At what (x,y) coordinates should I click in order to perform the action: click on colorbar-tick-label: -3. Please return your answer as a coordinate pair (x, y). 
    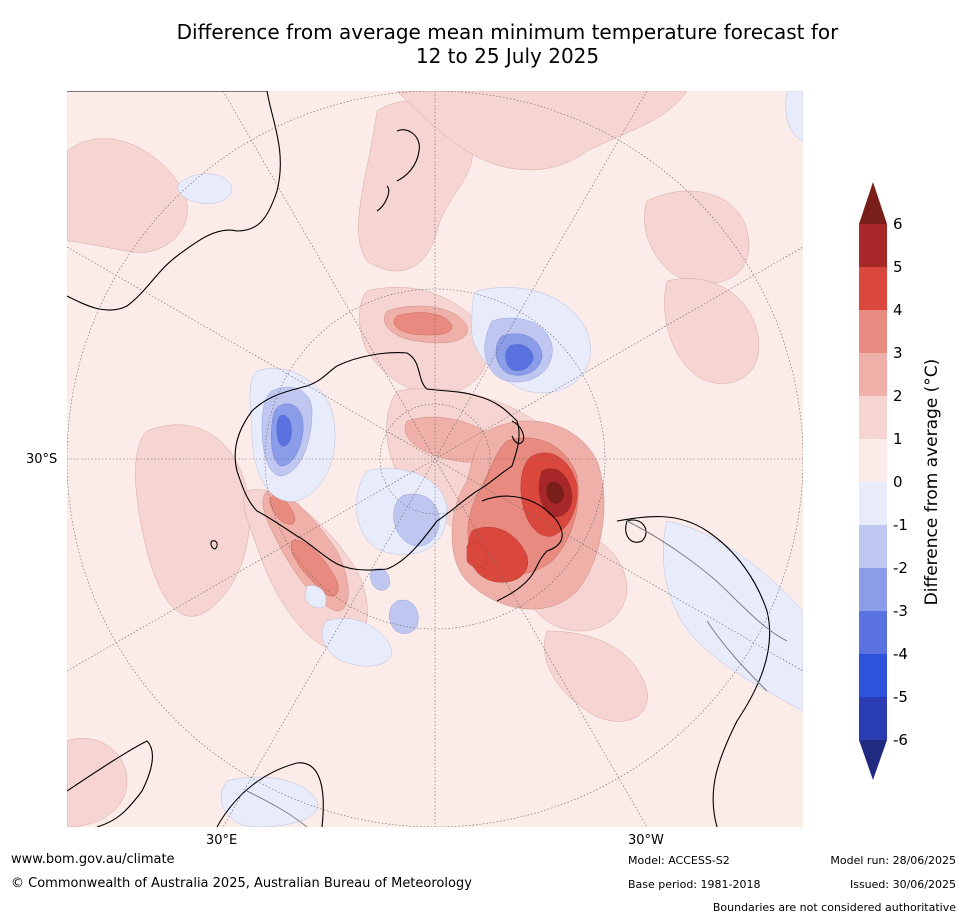
    Looking at the image, I should click on (900, 611).